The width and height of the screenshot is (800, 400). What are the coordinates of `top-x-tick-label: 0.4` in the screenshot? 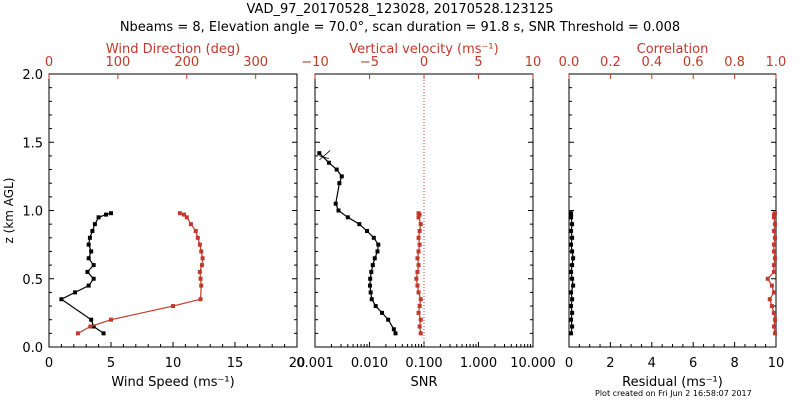 It's located at (651, 62).